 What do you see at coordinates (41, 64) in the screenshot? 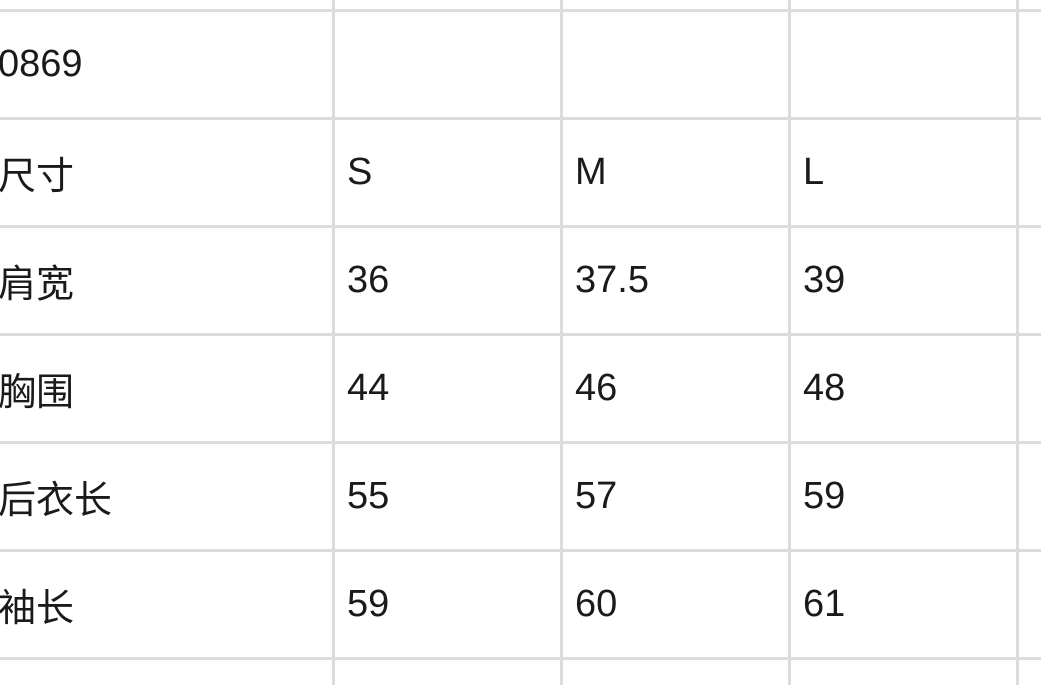
I see `table-cell: 0869` at bounding box center [41, 64].